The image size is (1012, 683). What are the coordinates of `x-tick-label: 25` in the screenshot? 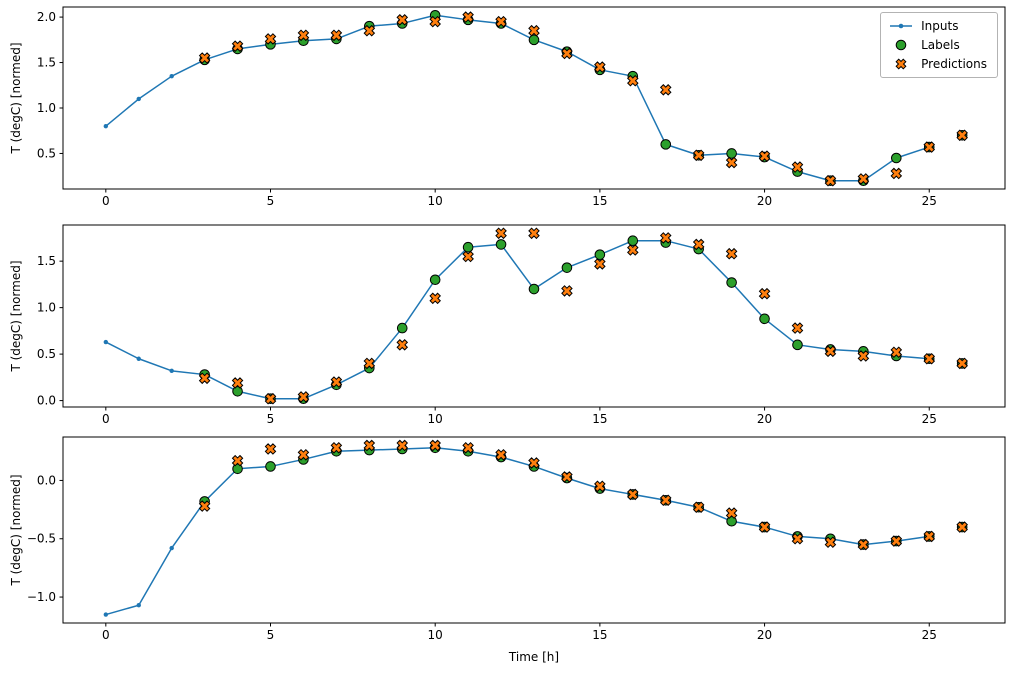 It's located at (929, 201).